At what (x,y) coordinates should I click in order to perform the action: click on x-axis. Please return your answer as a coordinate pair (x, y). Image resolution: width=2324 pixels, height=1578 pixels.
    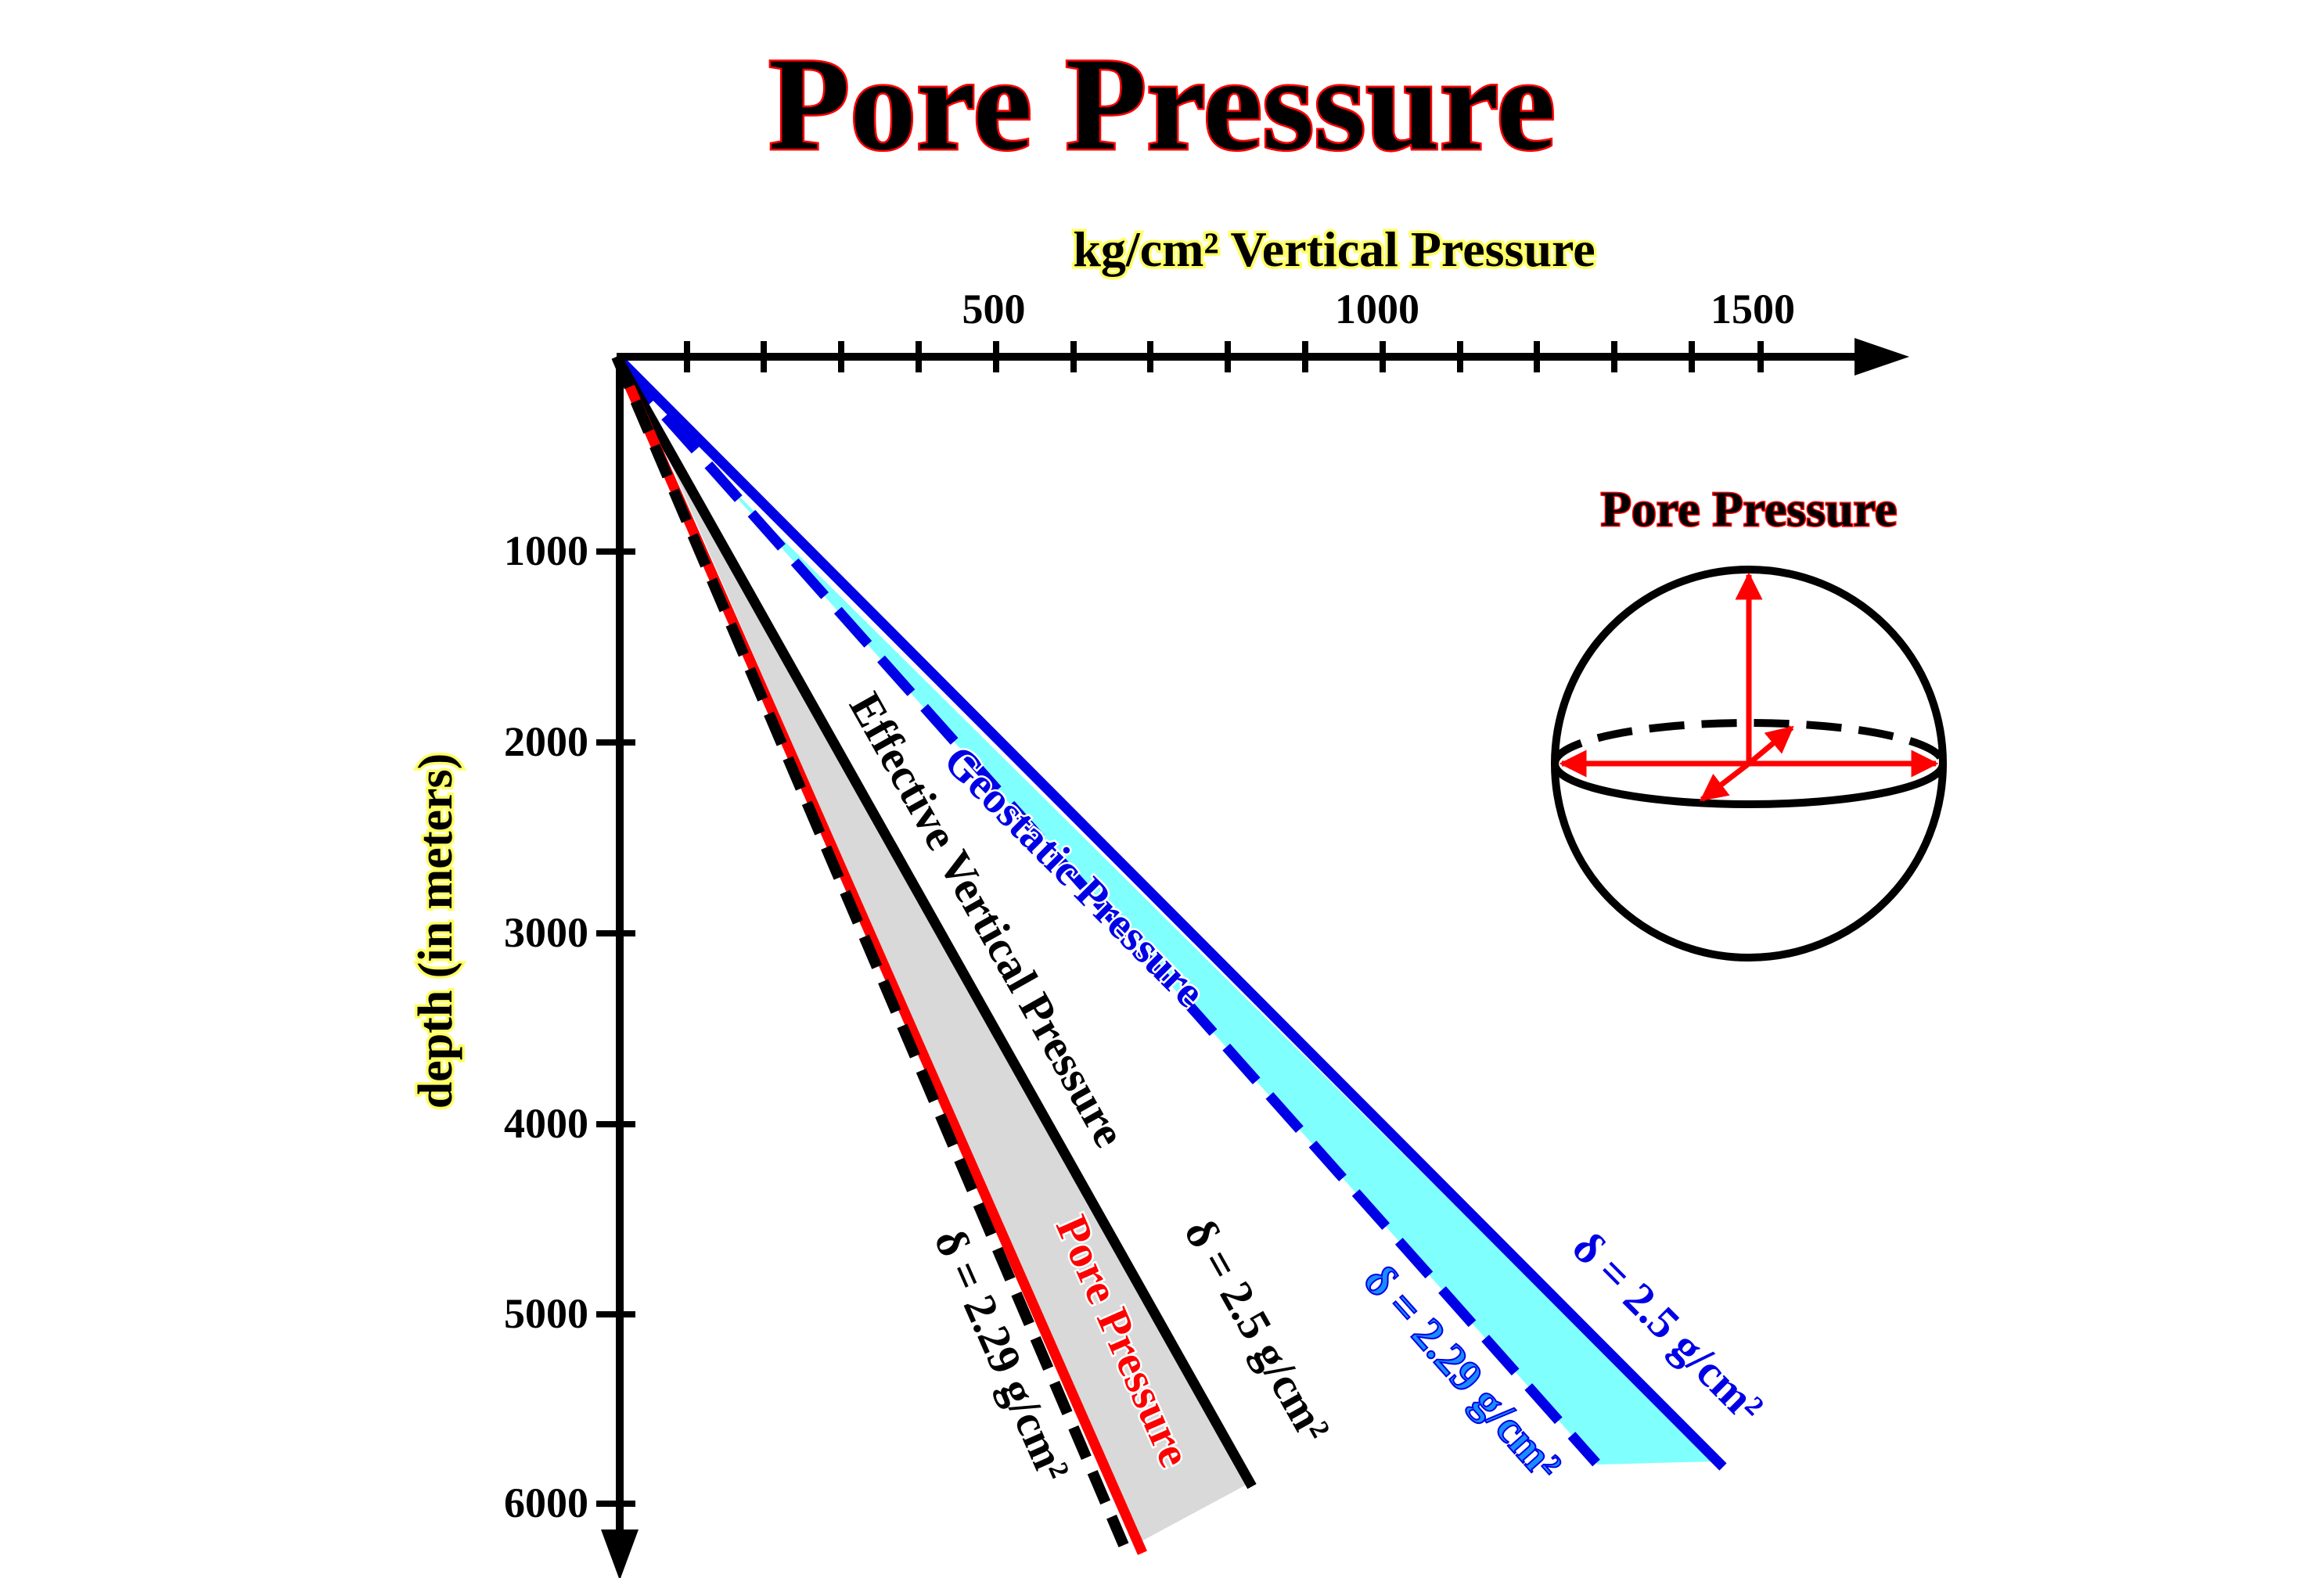
    Looking at the image, I should click on (1263, 357).